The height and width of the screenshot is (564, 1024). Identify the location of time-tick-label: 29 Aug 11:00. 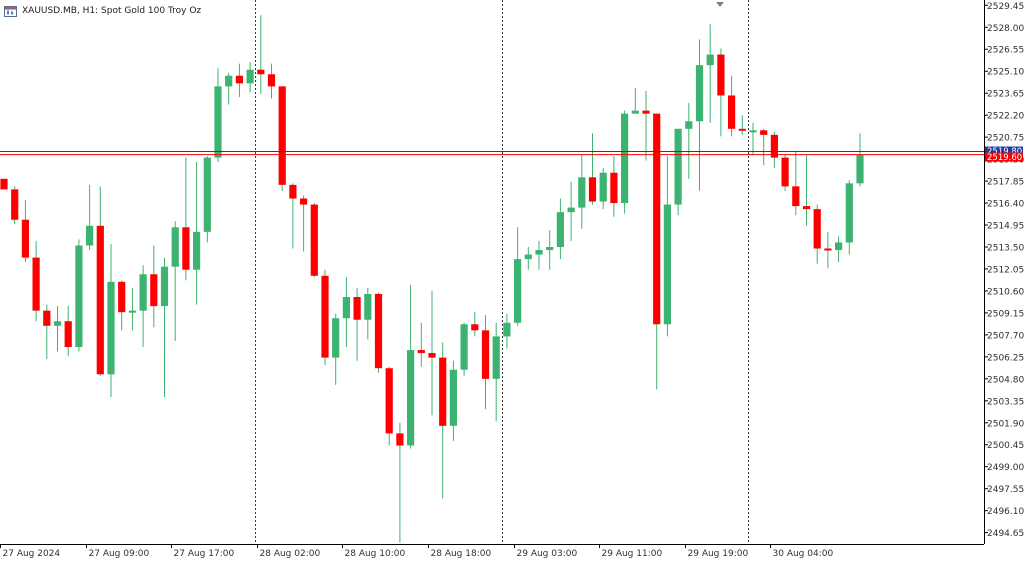
(632, 554).